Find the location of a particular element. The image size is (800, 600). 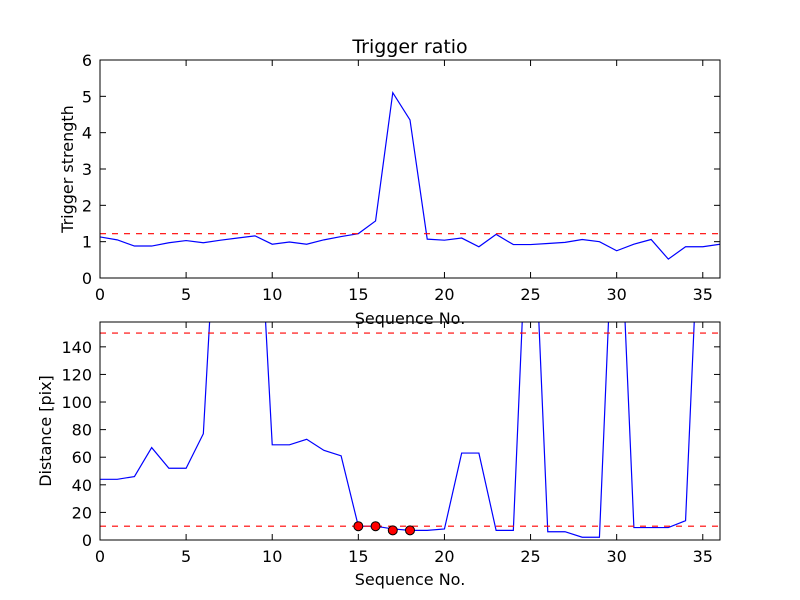

bottom-ytick-label: 100 is located at coordinates (76, 402).